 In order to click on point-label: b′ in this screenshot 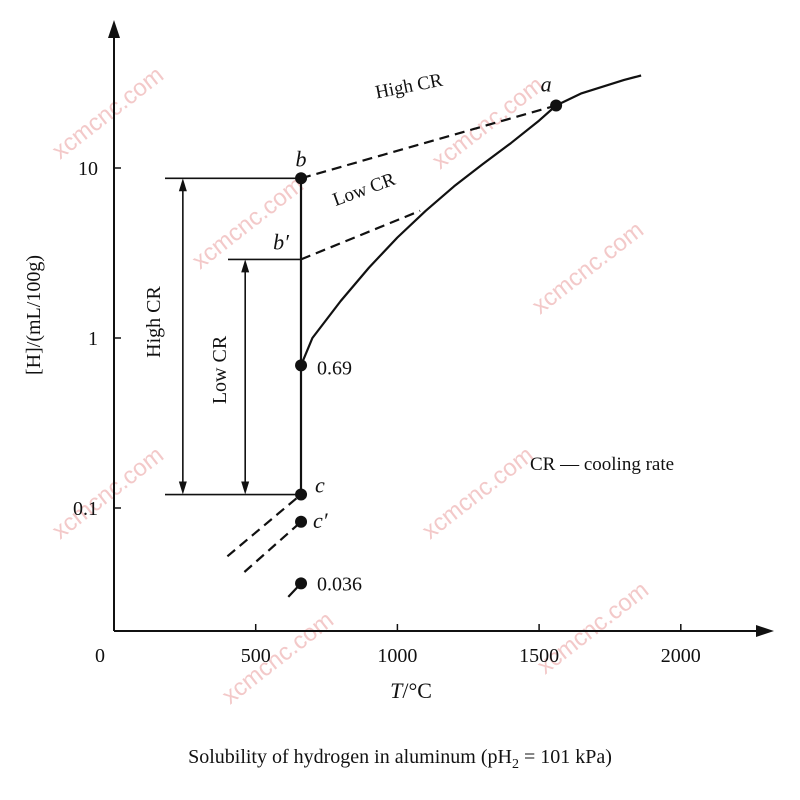, I will do `click(281, 241)`.